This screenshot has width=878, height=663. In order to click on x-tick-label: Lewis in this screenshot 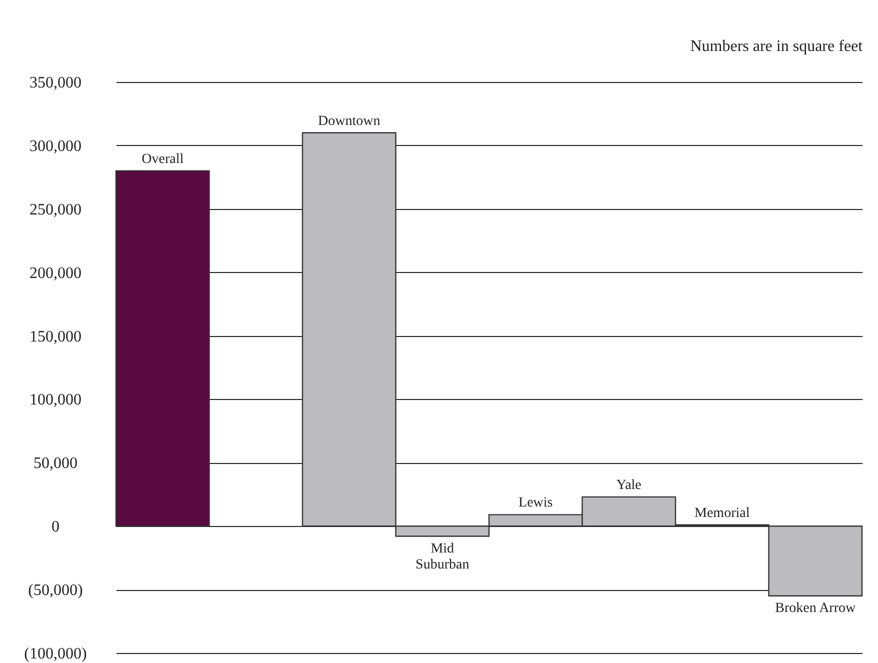, I will do `click(535, 503)`.